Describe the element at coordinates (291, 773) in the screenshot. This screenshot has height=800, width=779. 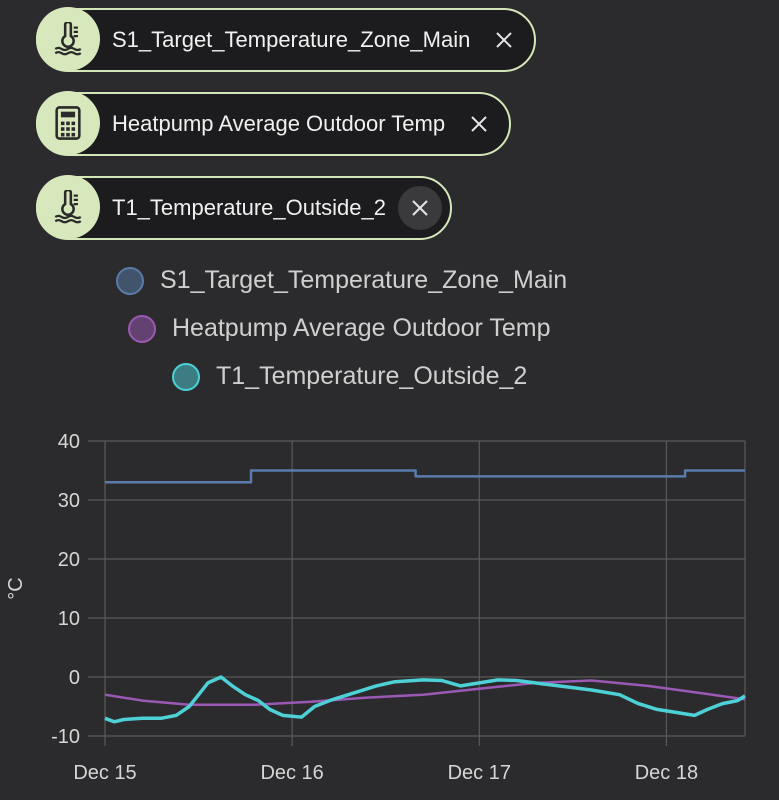
I see `x-tick-label: Dec 16` at that location.